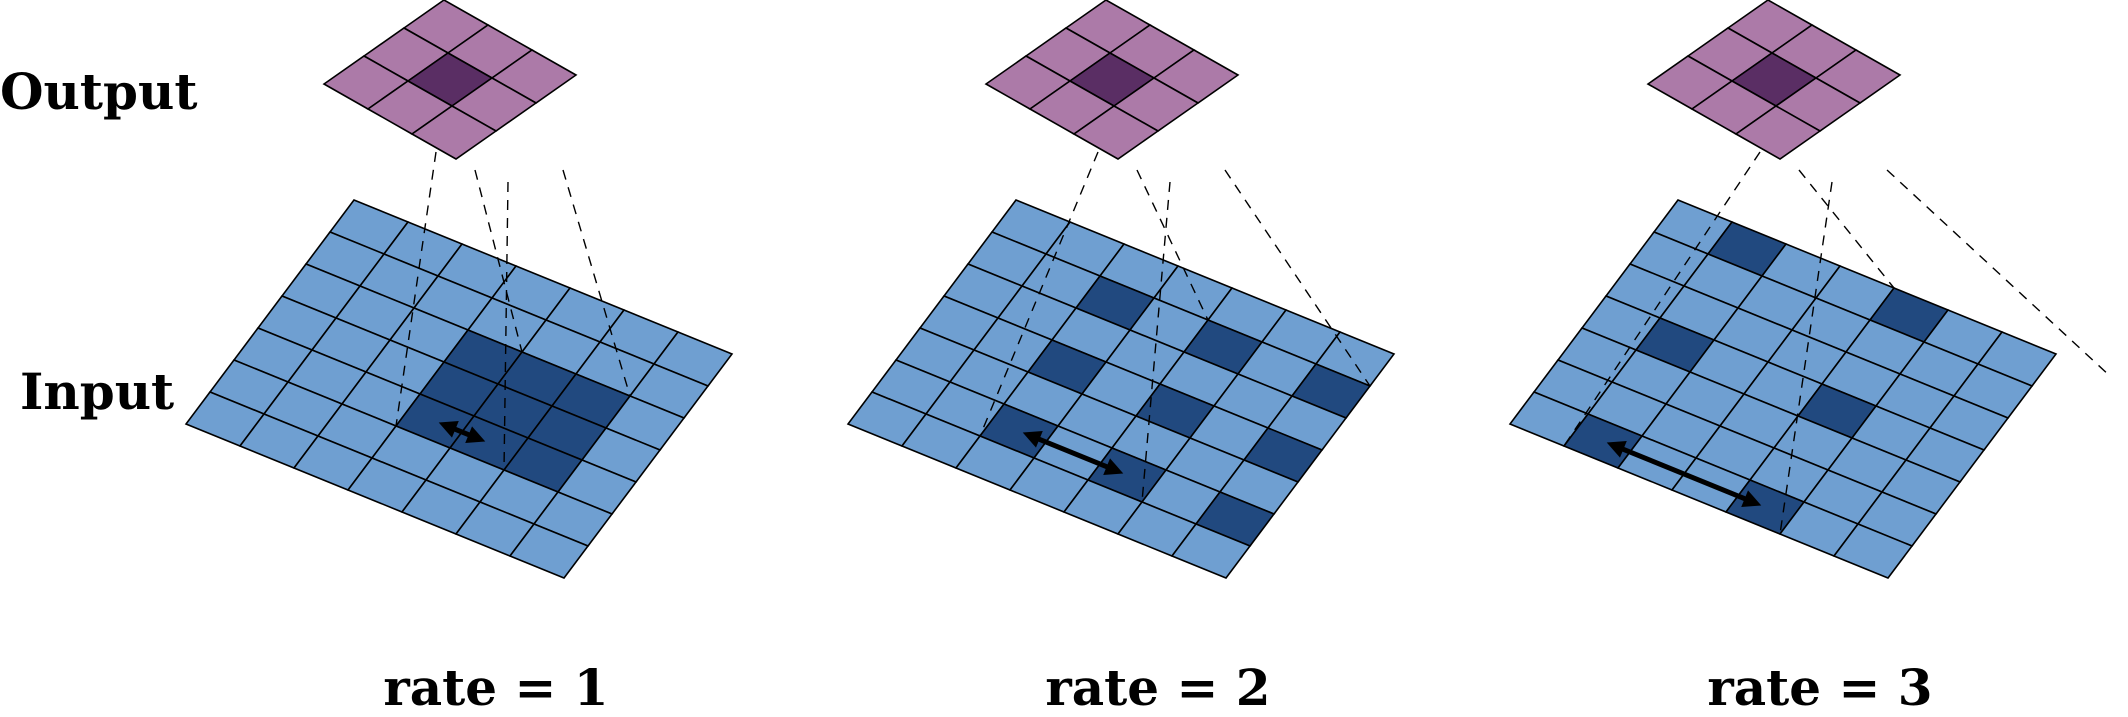 This screenshot has height=717, width=2128. Describe the element at coordinates (99, 91) in the screenshot. I see `output-label: Output` at that location.